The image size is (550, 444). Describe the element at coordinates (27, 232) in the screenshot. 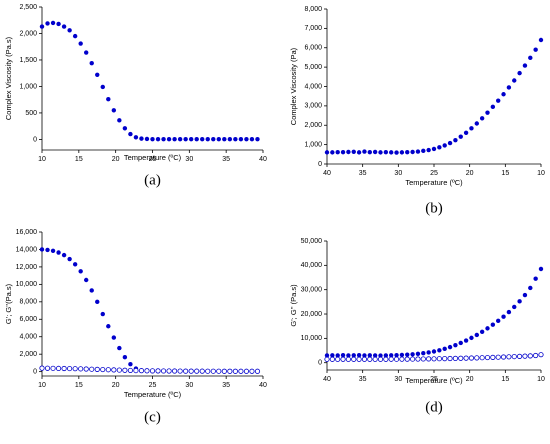

I see `y-tick-label: 16,000` at that location.